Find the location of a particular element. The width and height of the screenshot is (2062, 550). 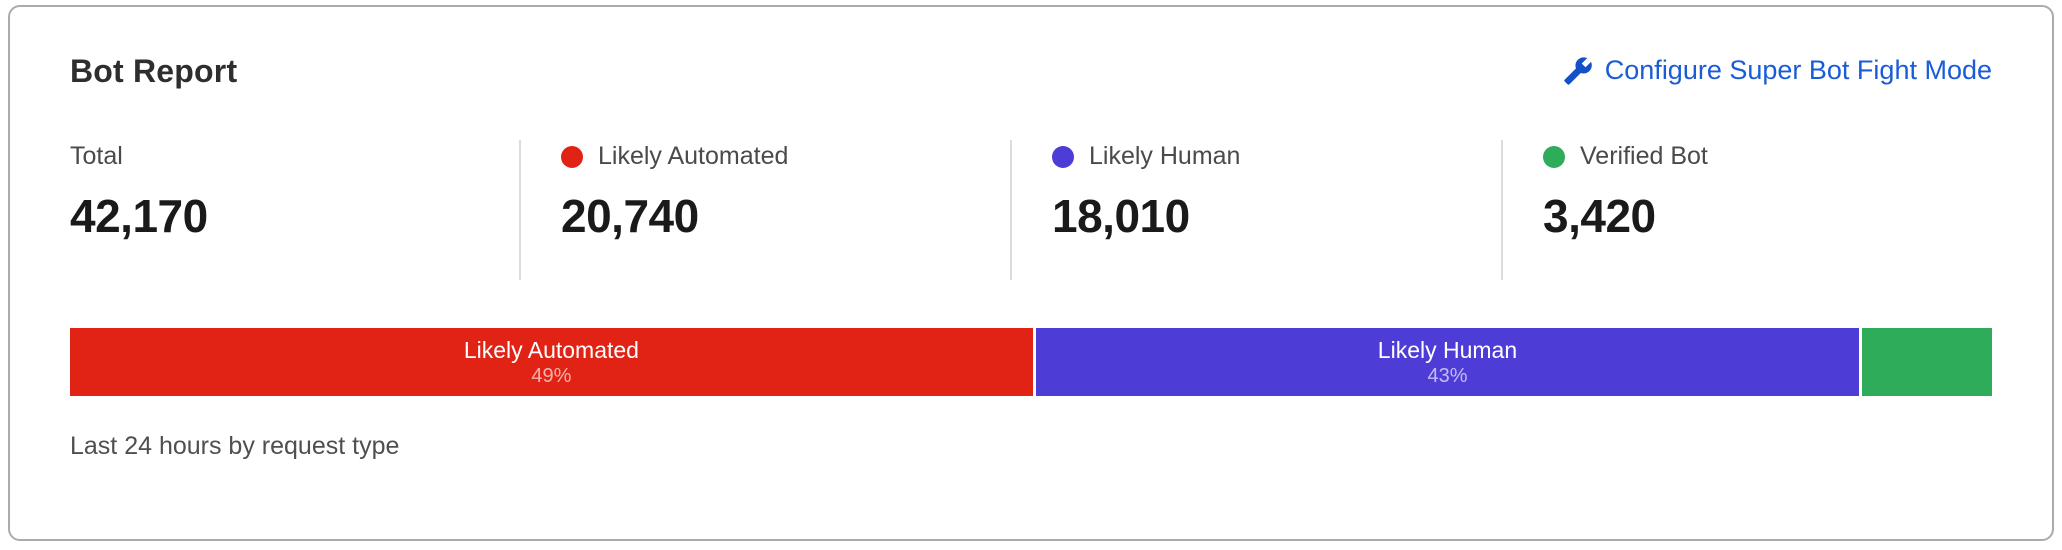

stat-likely-automated-value: 20,740 is located at coordinates (630, 216).